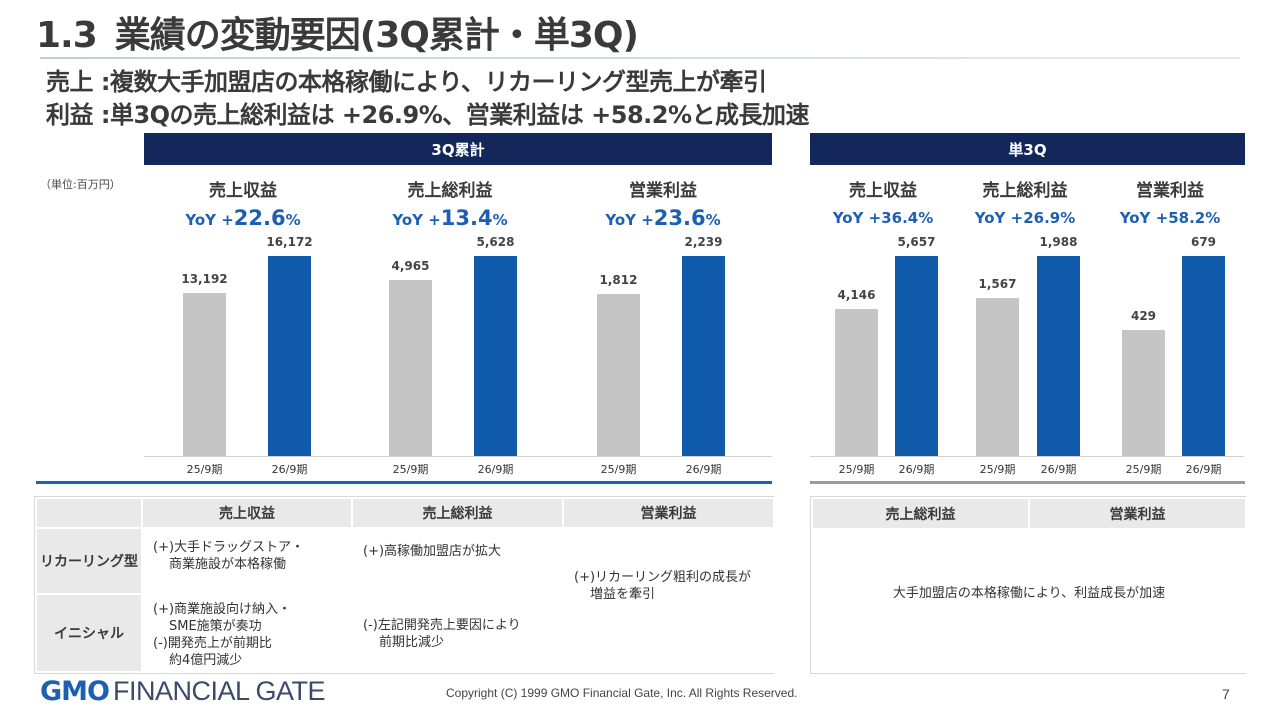 This screenshot has height=720, width=1280. What do you see at coordinates (215, 626) in the screenshot?
I see `cell-line: SME施策が奏功` at bounding box center [215, 626].